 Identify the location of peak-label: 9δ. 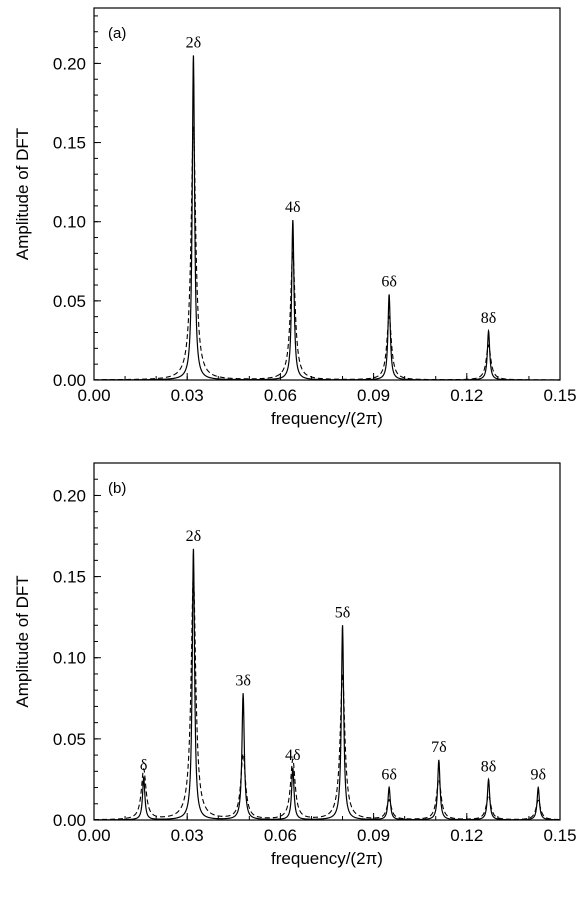
(538, 775).